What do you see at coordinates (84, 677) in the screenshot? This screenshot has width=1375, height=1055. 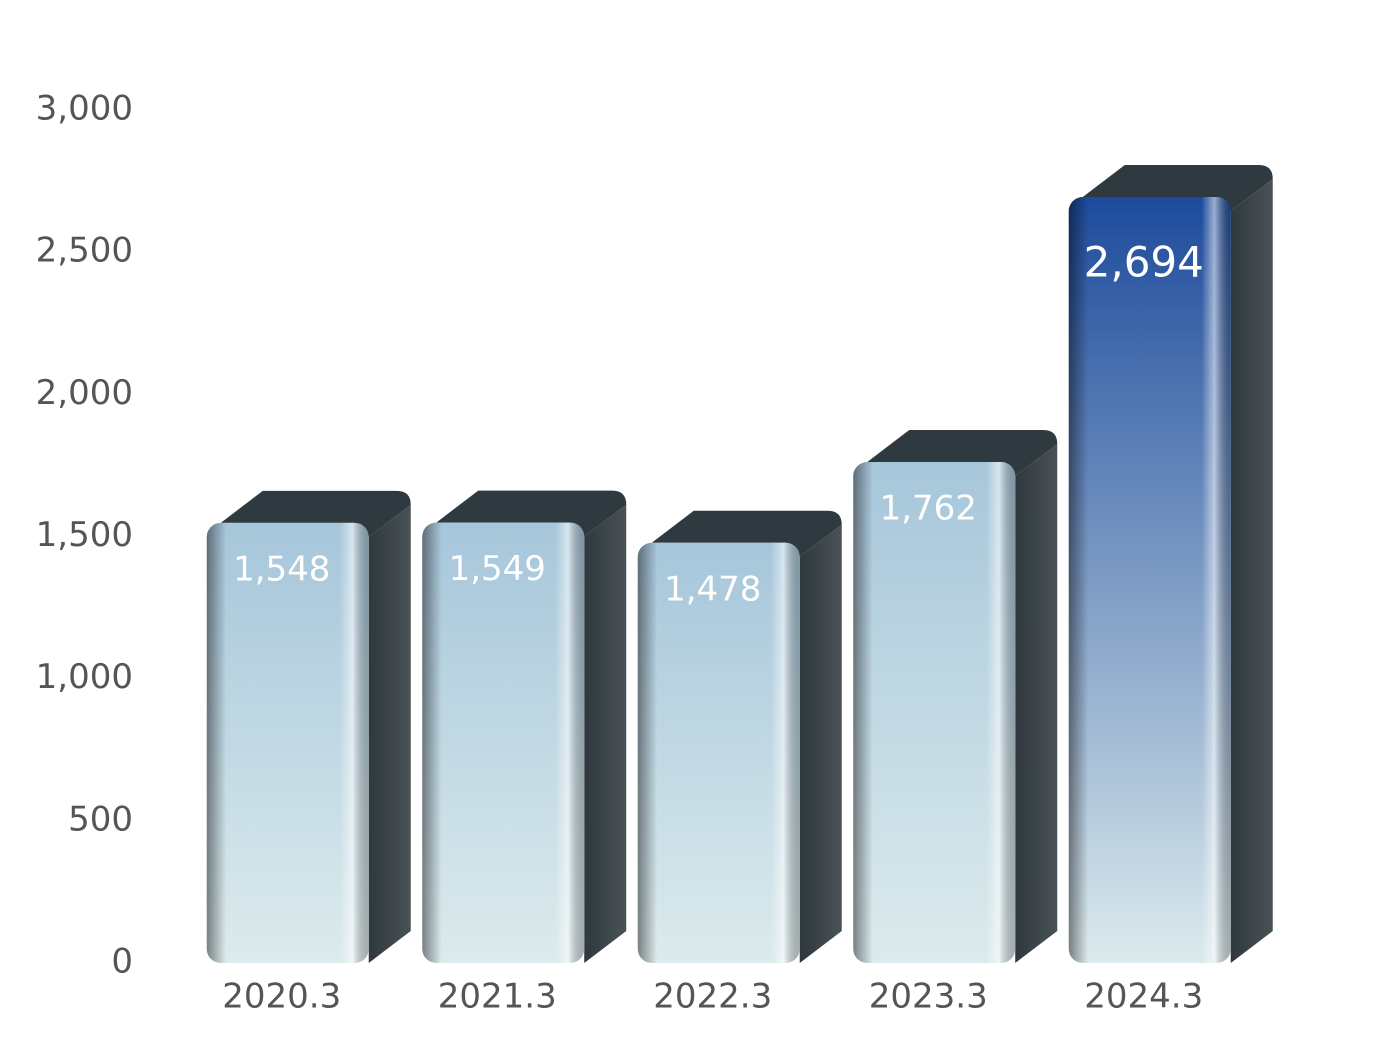 I see `y-tick-label: 1,000` at bounding box center [84, 677].